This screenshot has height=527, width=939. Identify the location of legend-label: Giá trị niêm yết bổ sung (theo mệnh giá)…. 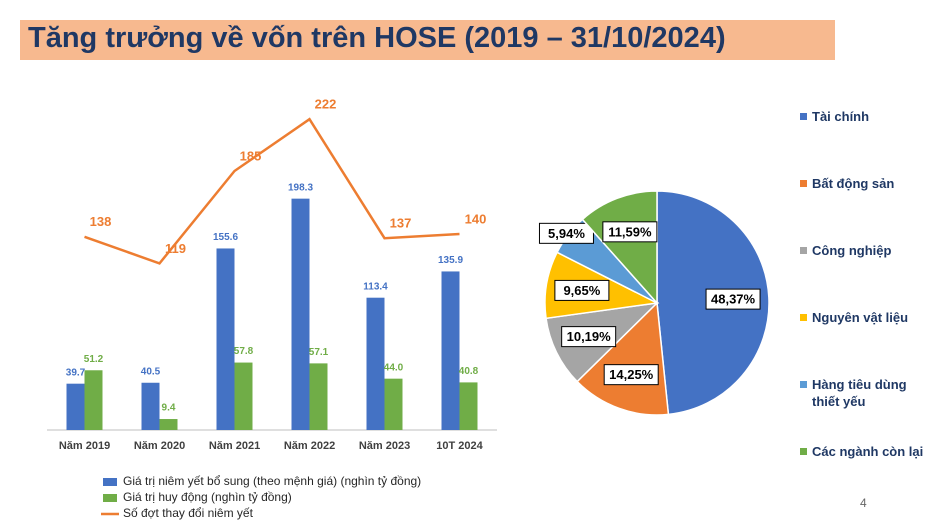
(272, 481).